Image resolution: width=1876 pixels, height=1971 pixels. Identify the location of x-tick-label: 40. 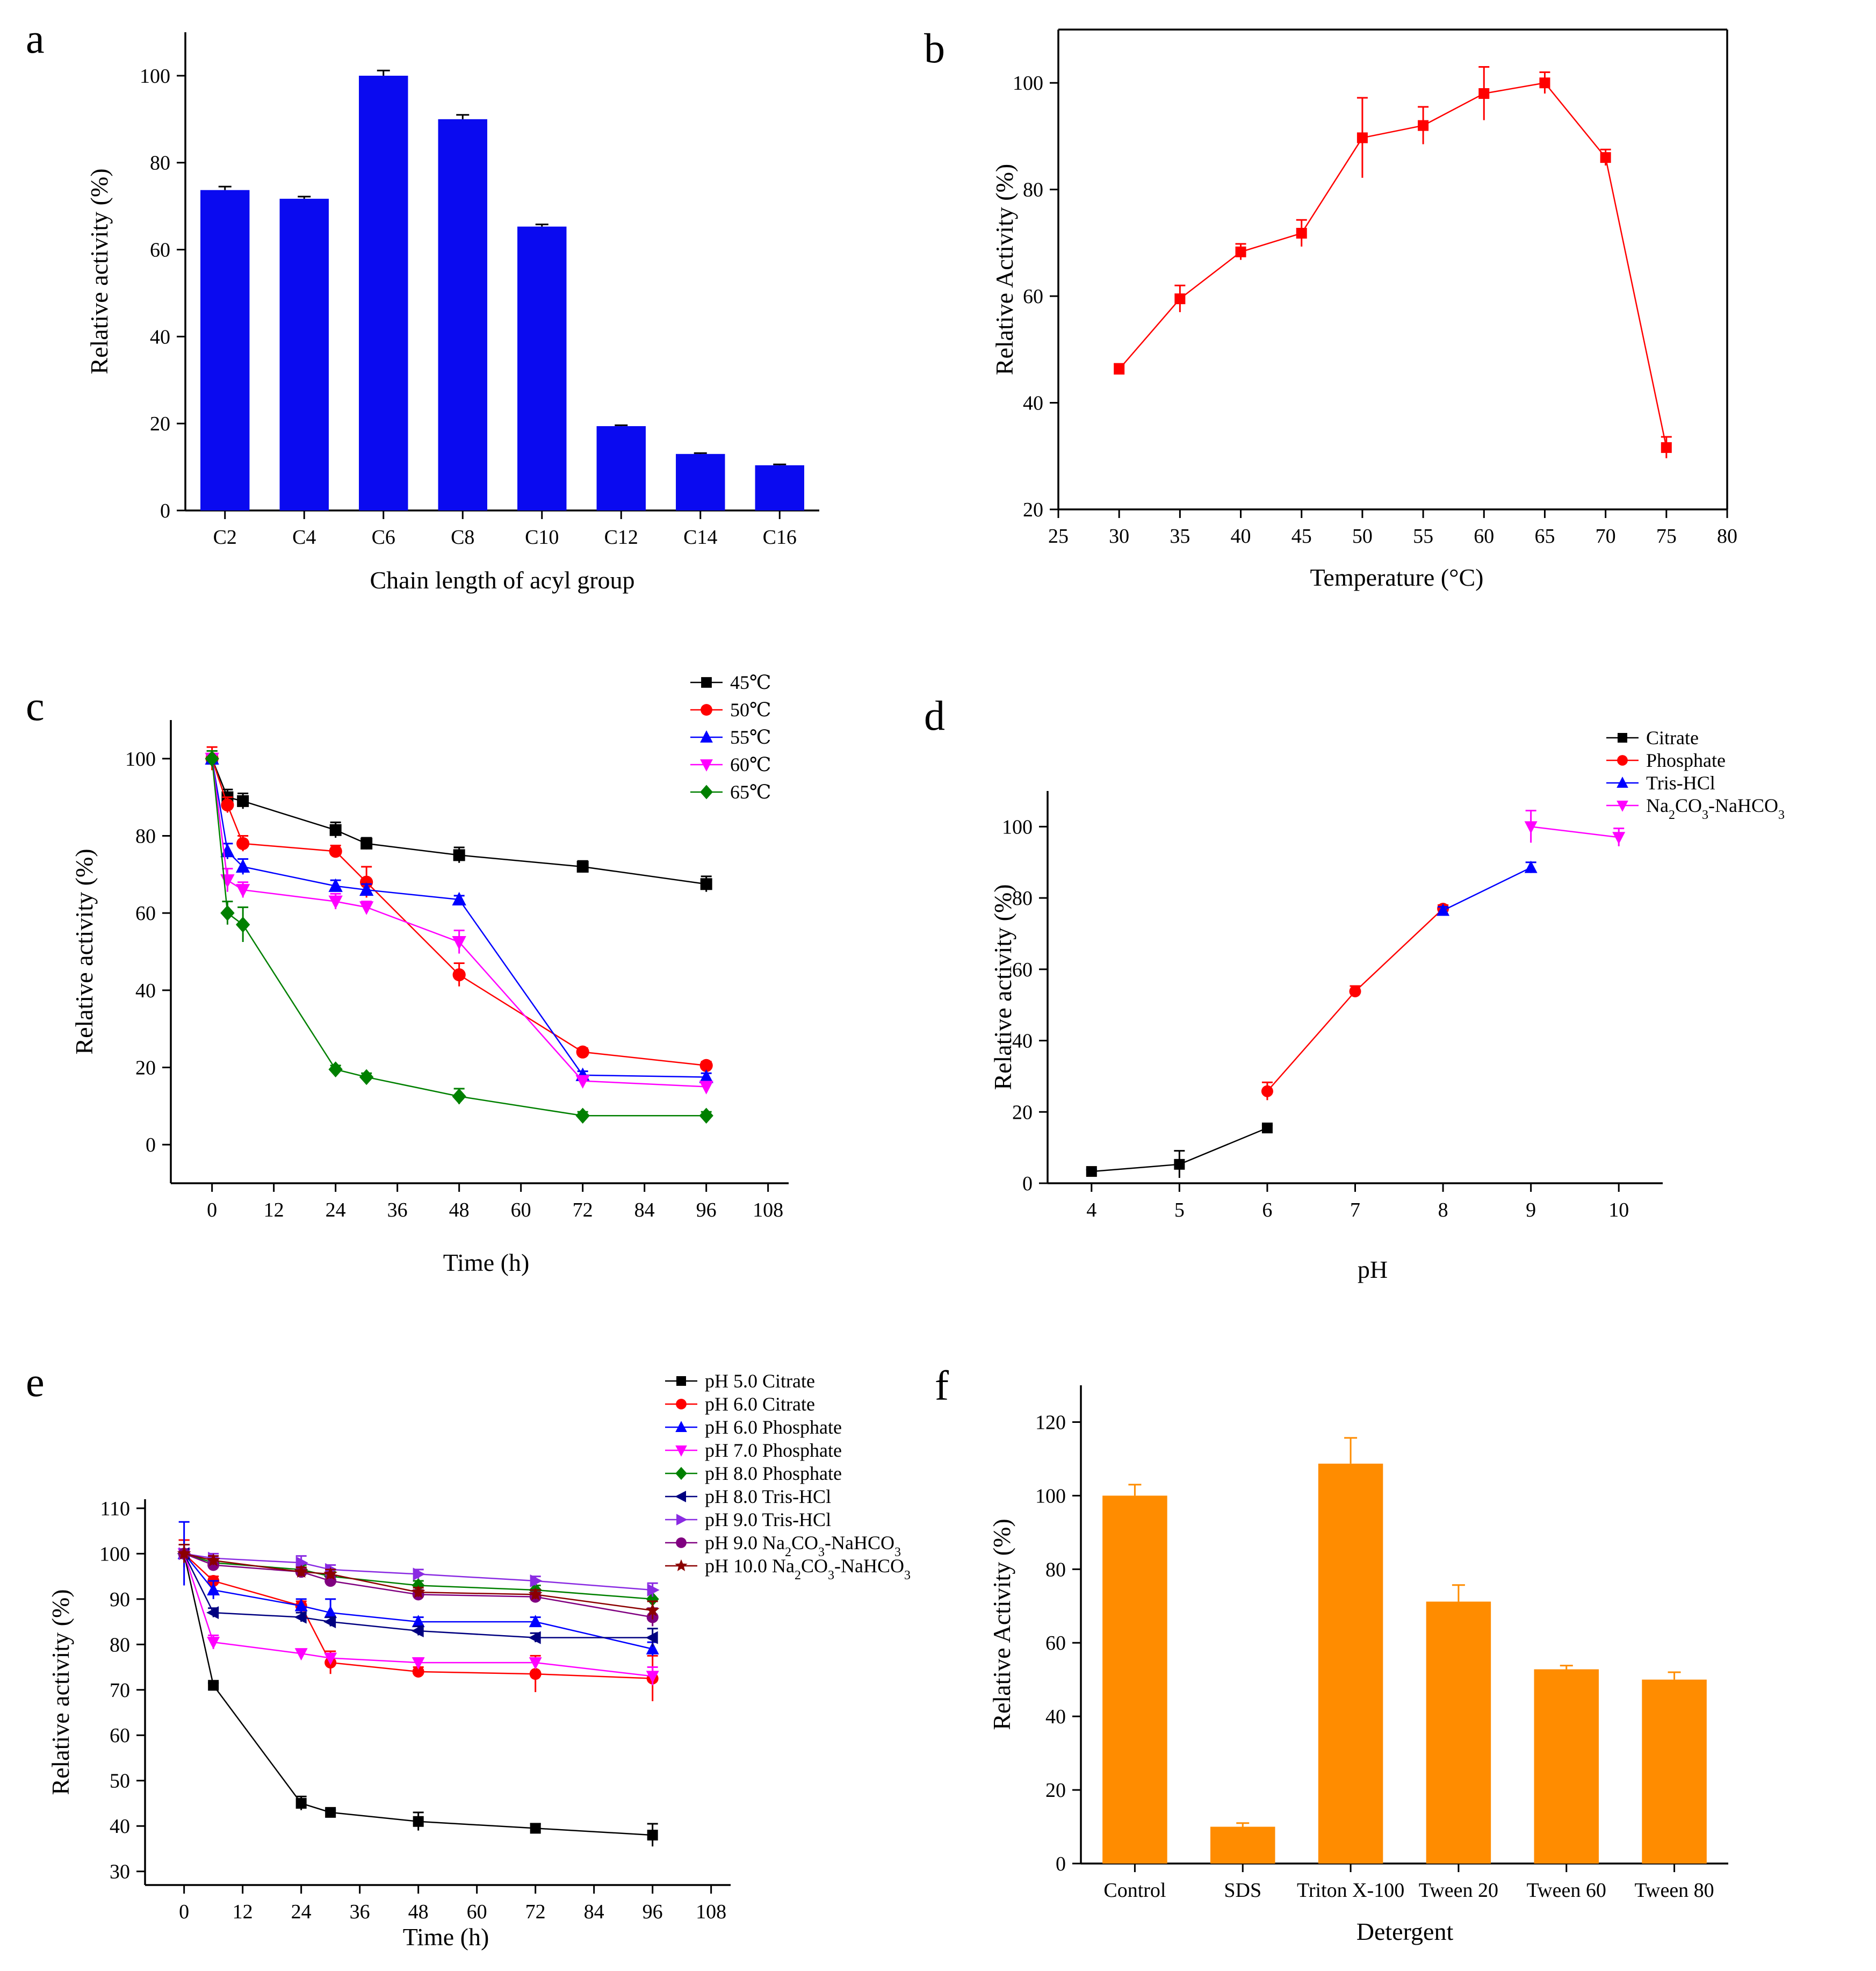
(1241, 536).